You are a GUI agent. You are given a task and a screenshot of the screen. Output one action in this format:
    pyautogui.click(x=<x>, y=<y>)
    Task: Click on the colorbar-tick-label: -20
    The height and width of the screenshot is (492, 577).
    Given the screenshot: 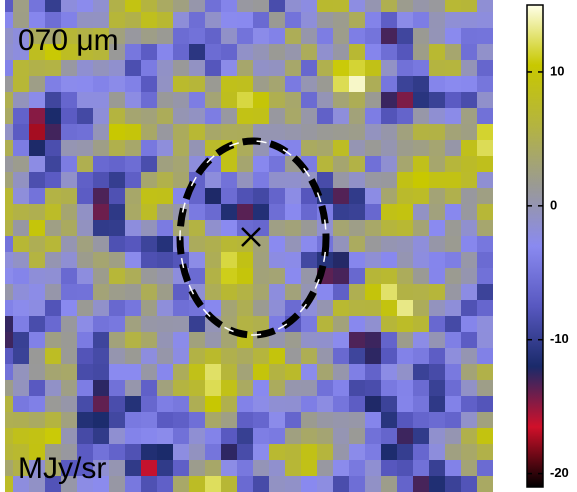 What is the action you would take?
    pyautogui.click(x=559, y=472)
    